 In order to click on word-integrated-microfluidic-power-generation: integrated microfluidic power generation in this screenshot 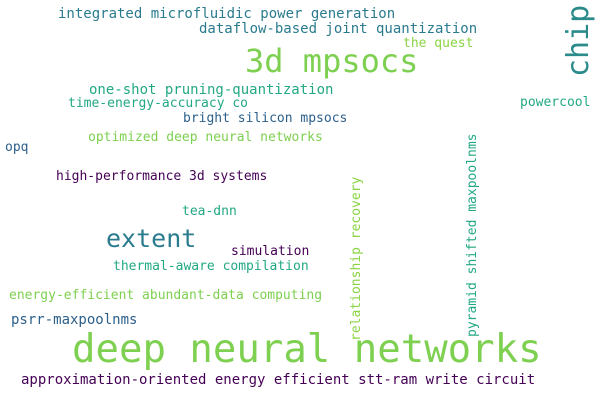, I will do `click(227, 14)`.